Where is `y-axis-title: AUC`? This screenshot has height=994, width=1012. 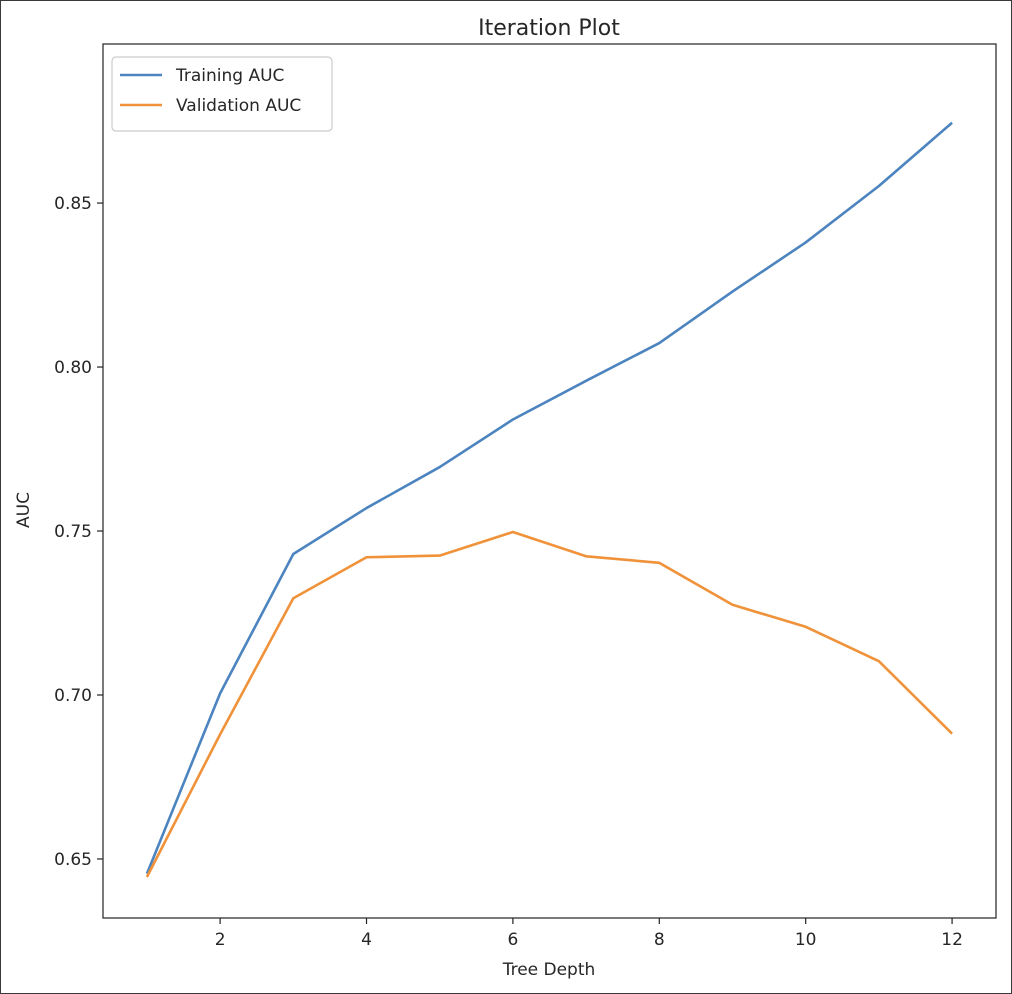
y-axis-title: AUC is located at coordinates (24, 510).